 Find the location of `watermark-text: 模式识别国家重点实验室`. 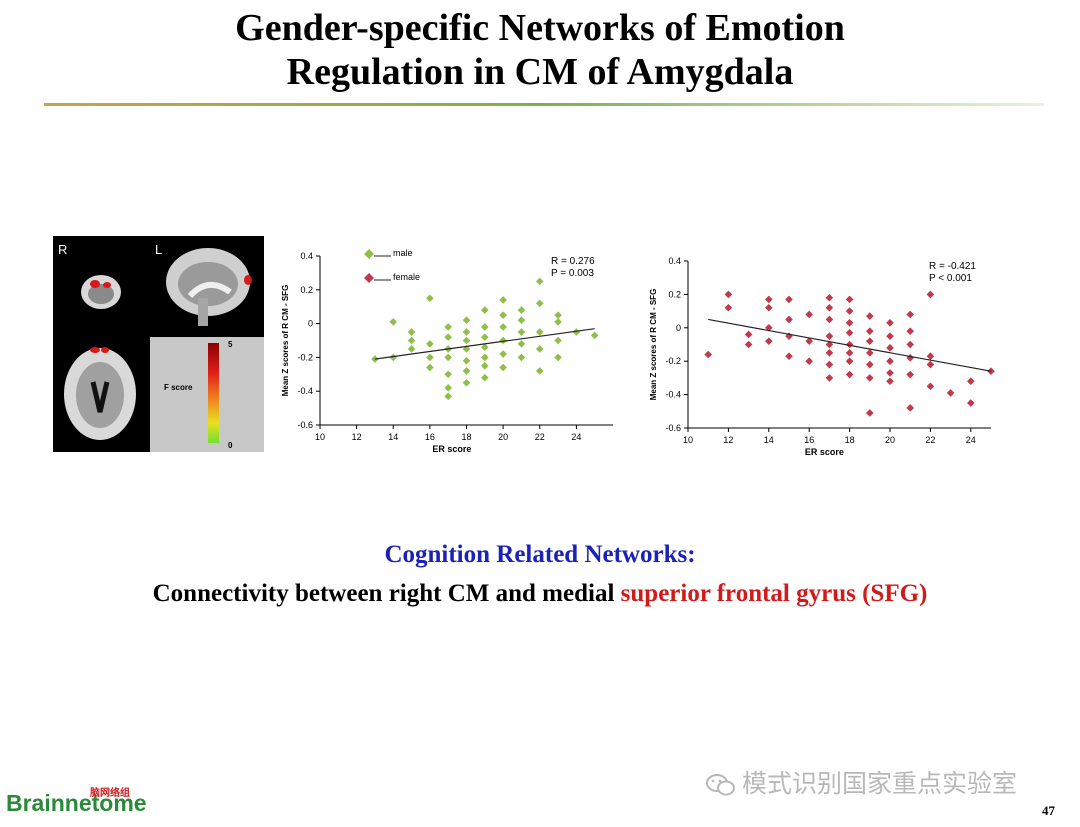

watermark-text: 模式识别国家重点实验室 is located at coordinates (880, 783).